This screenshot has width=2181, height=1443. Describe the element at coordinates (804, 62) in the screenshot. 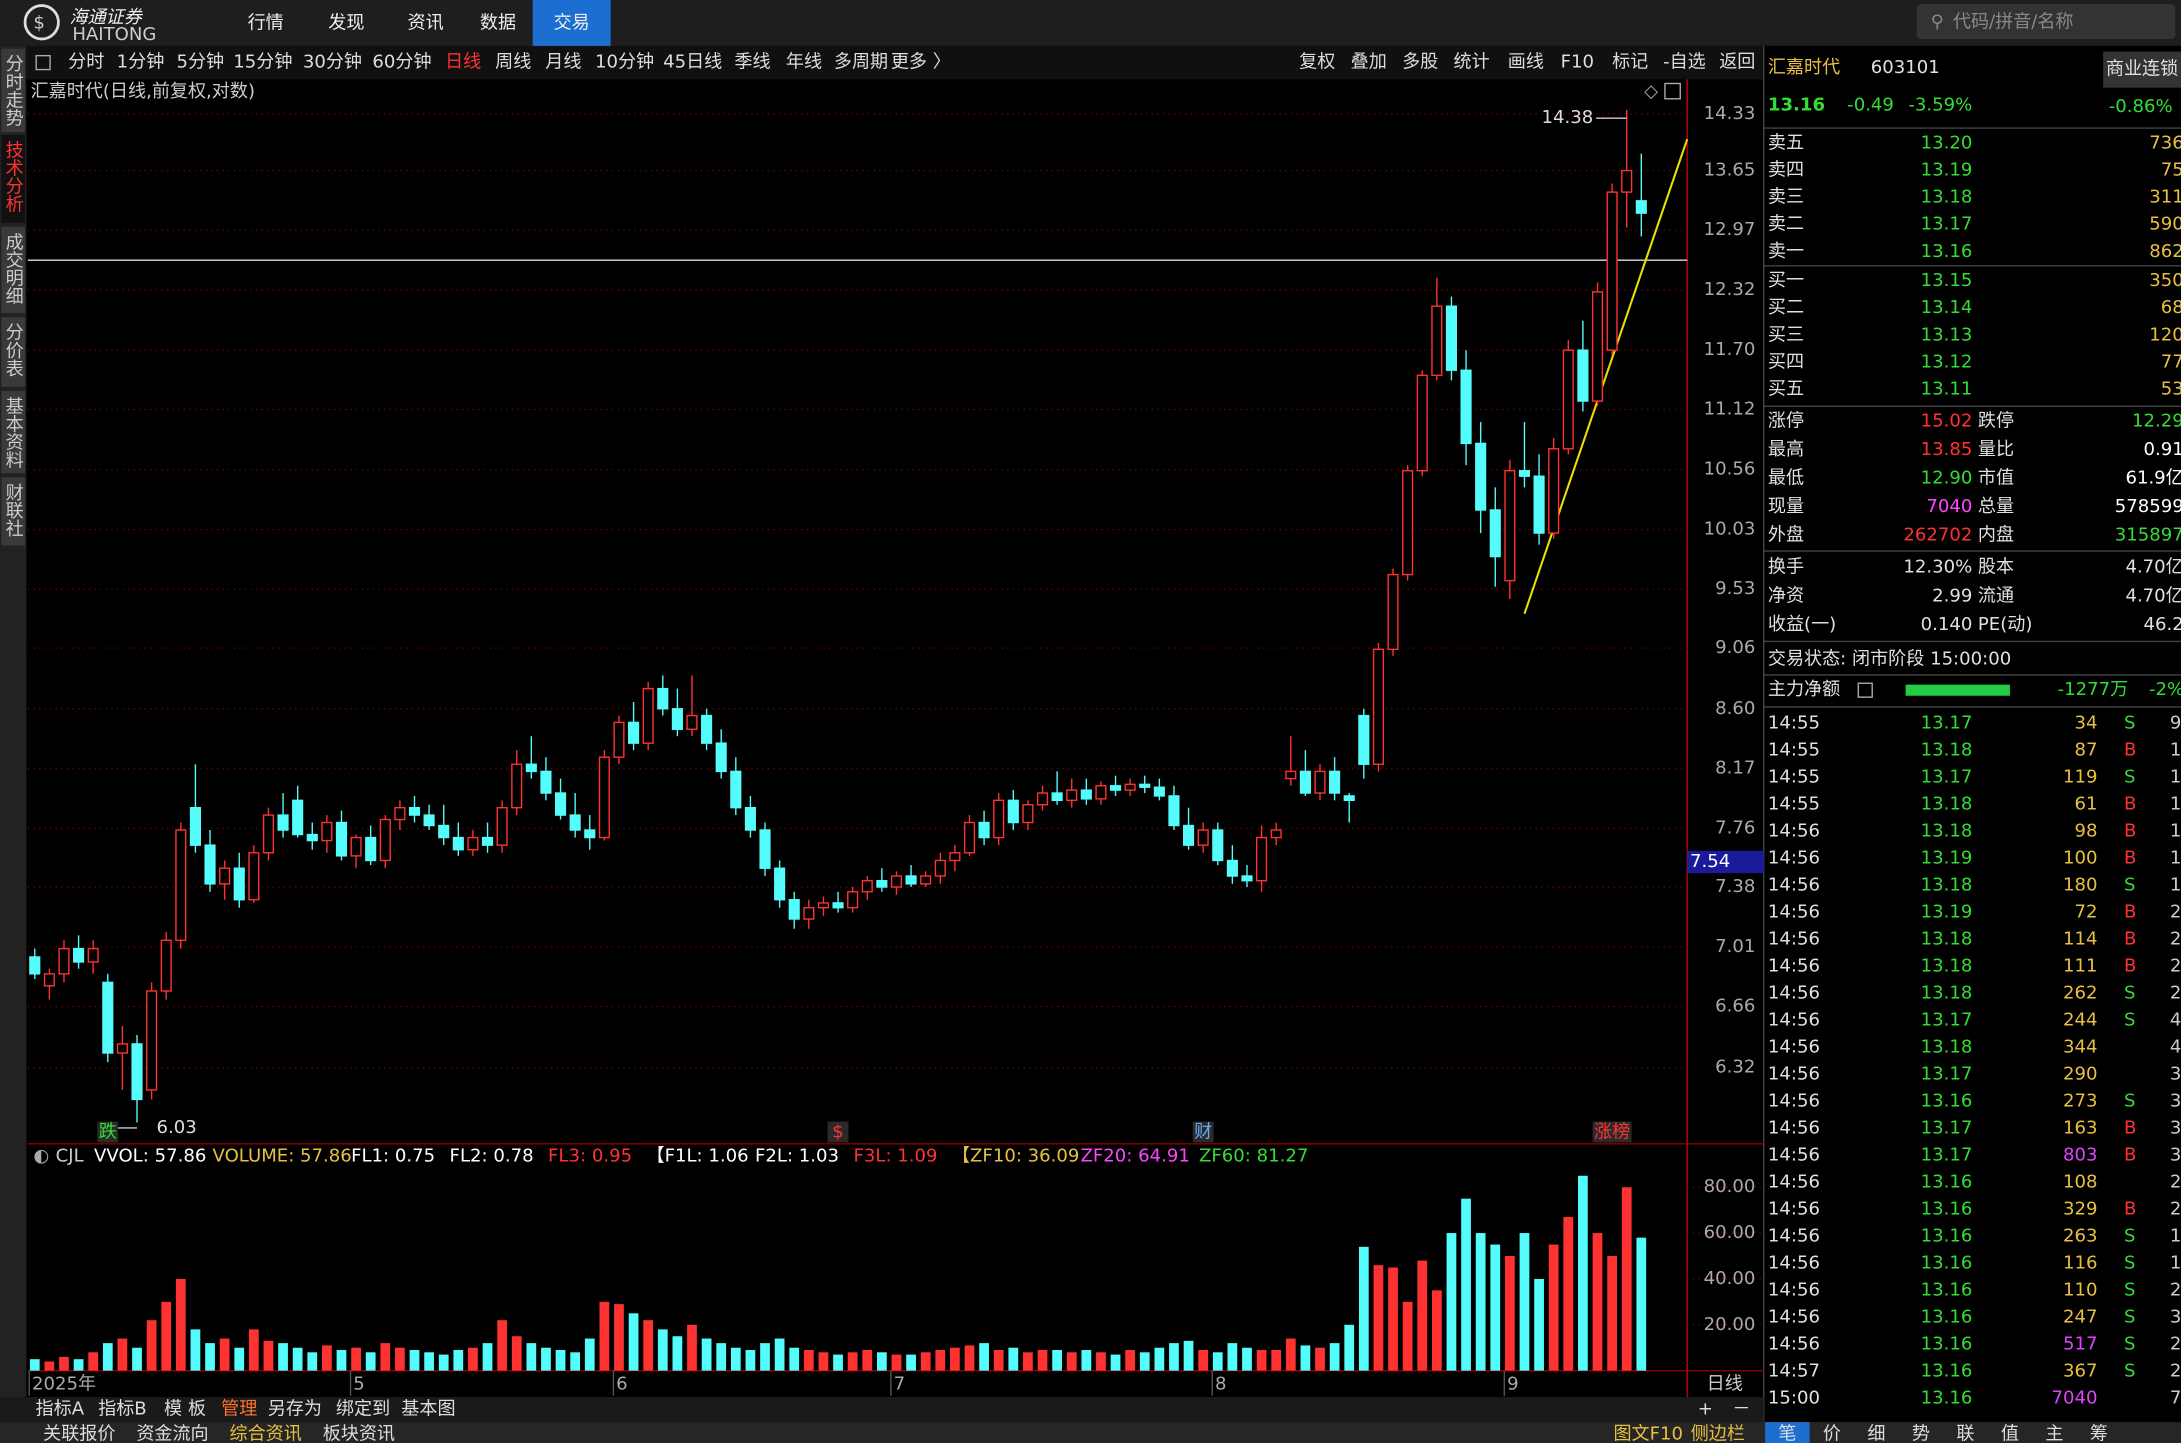

I see `period: 年线` at that location.